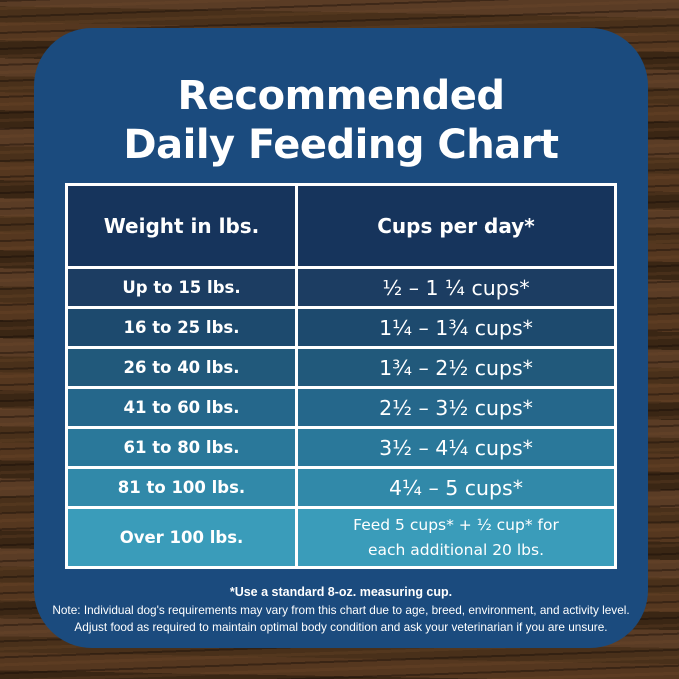 This screenshot has width=679, height=679. Describe the element at coordinates (341, 96) in the screenshot. I see `page-title-line1: Recommended` at that location.